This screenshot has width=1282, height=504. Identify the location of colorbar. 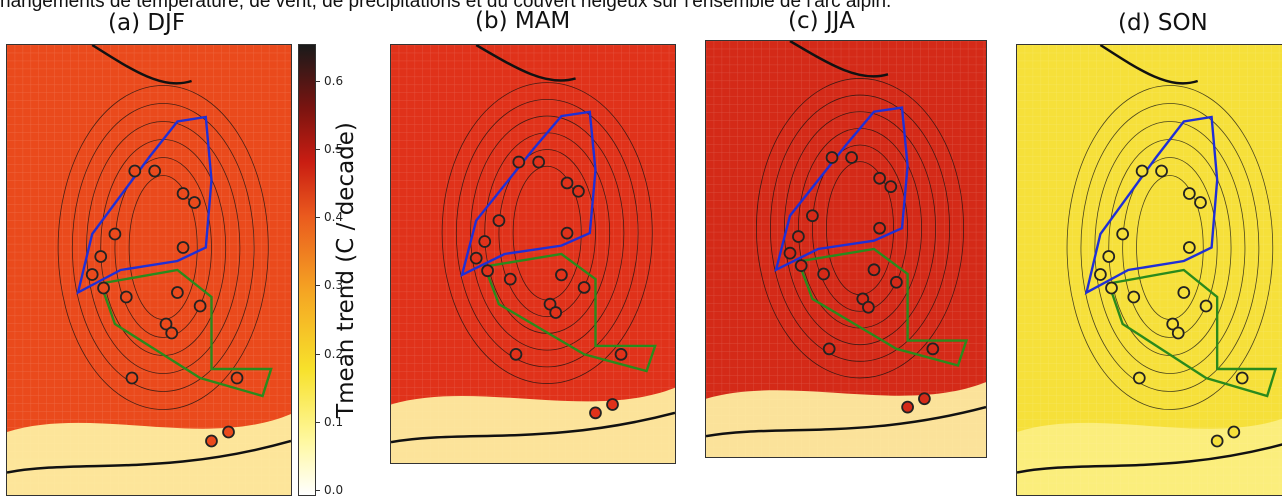
(307, 270).